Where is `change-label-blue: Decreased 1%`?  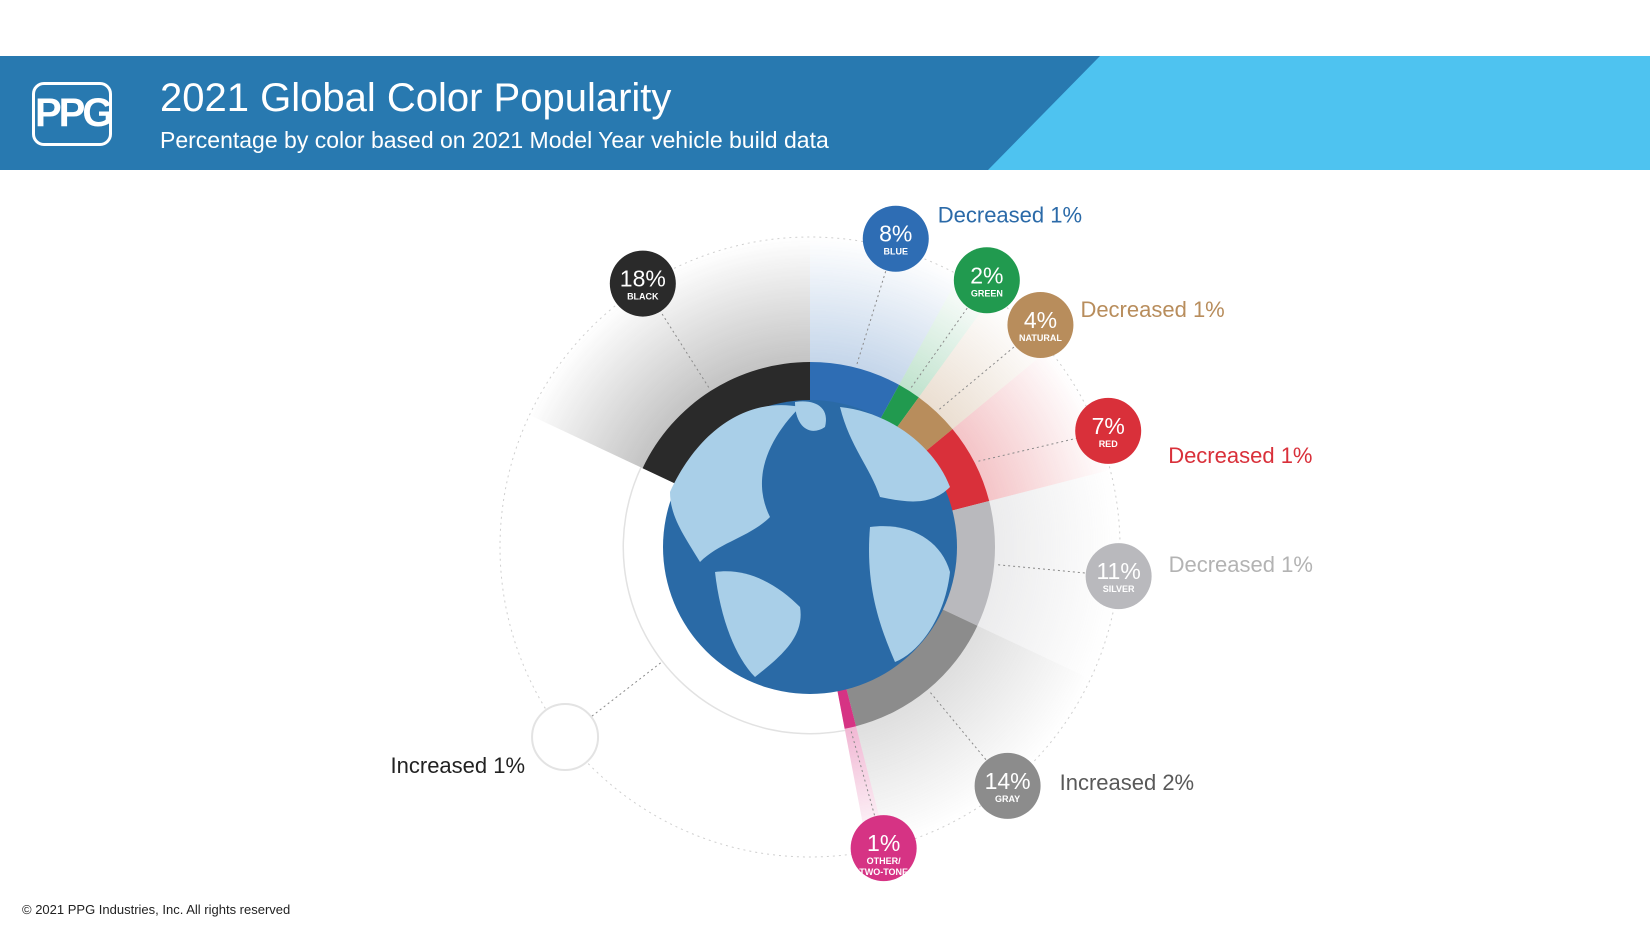 change-label-blue: Decreased 1% is located at coordinates (1010, 215).